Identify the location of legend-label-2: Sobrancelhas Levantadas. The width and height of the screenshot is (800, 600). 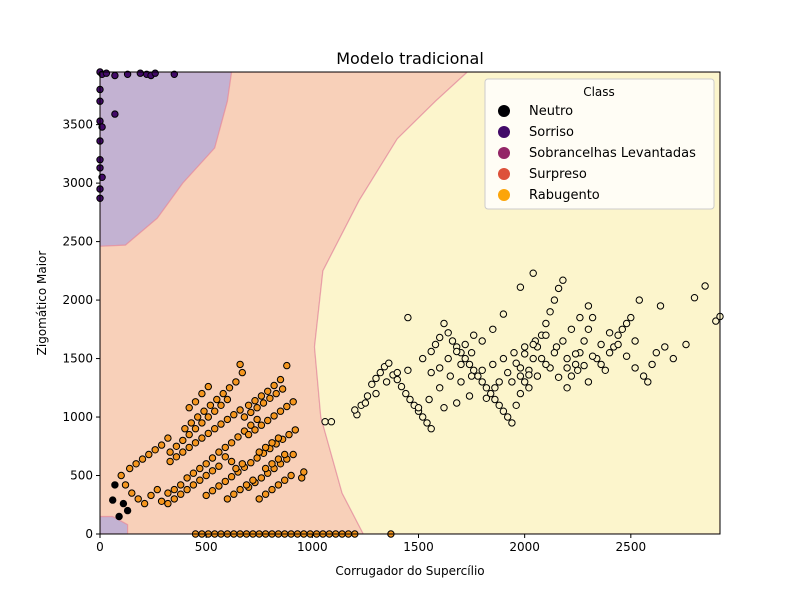
(612, 153).